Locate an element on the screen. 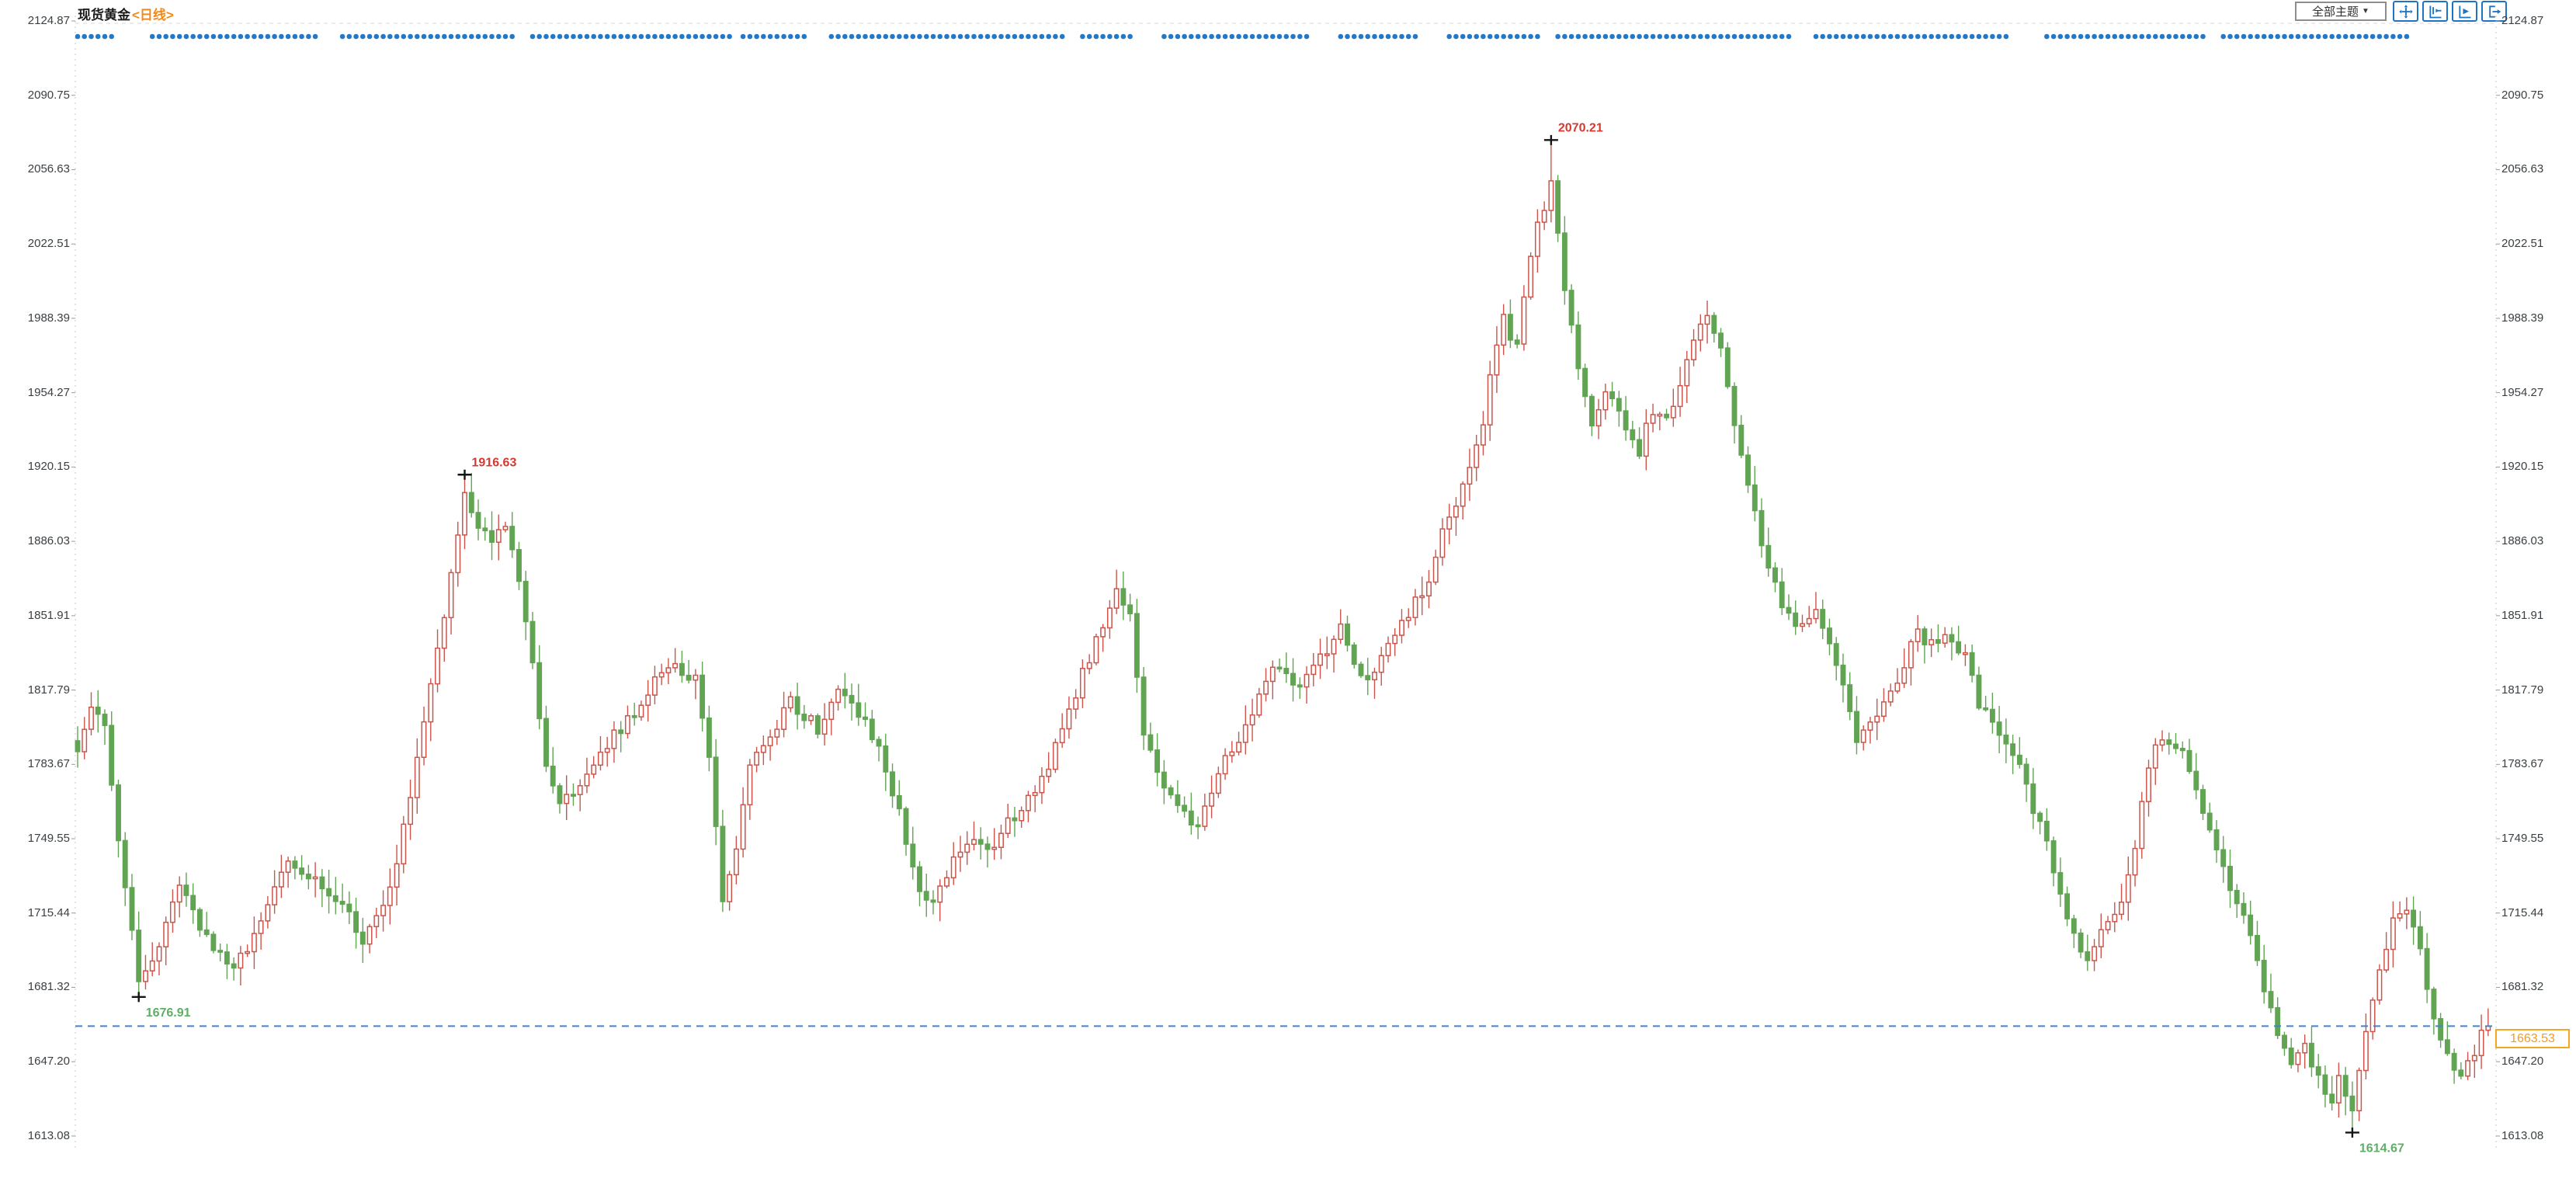 The width and height of the screenshot is (2576, 1199). export-right-button is located at coordinates (2494, 11).